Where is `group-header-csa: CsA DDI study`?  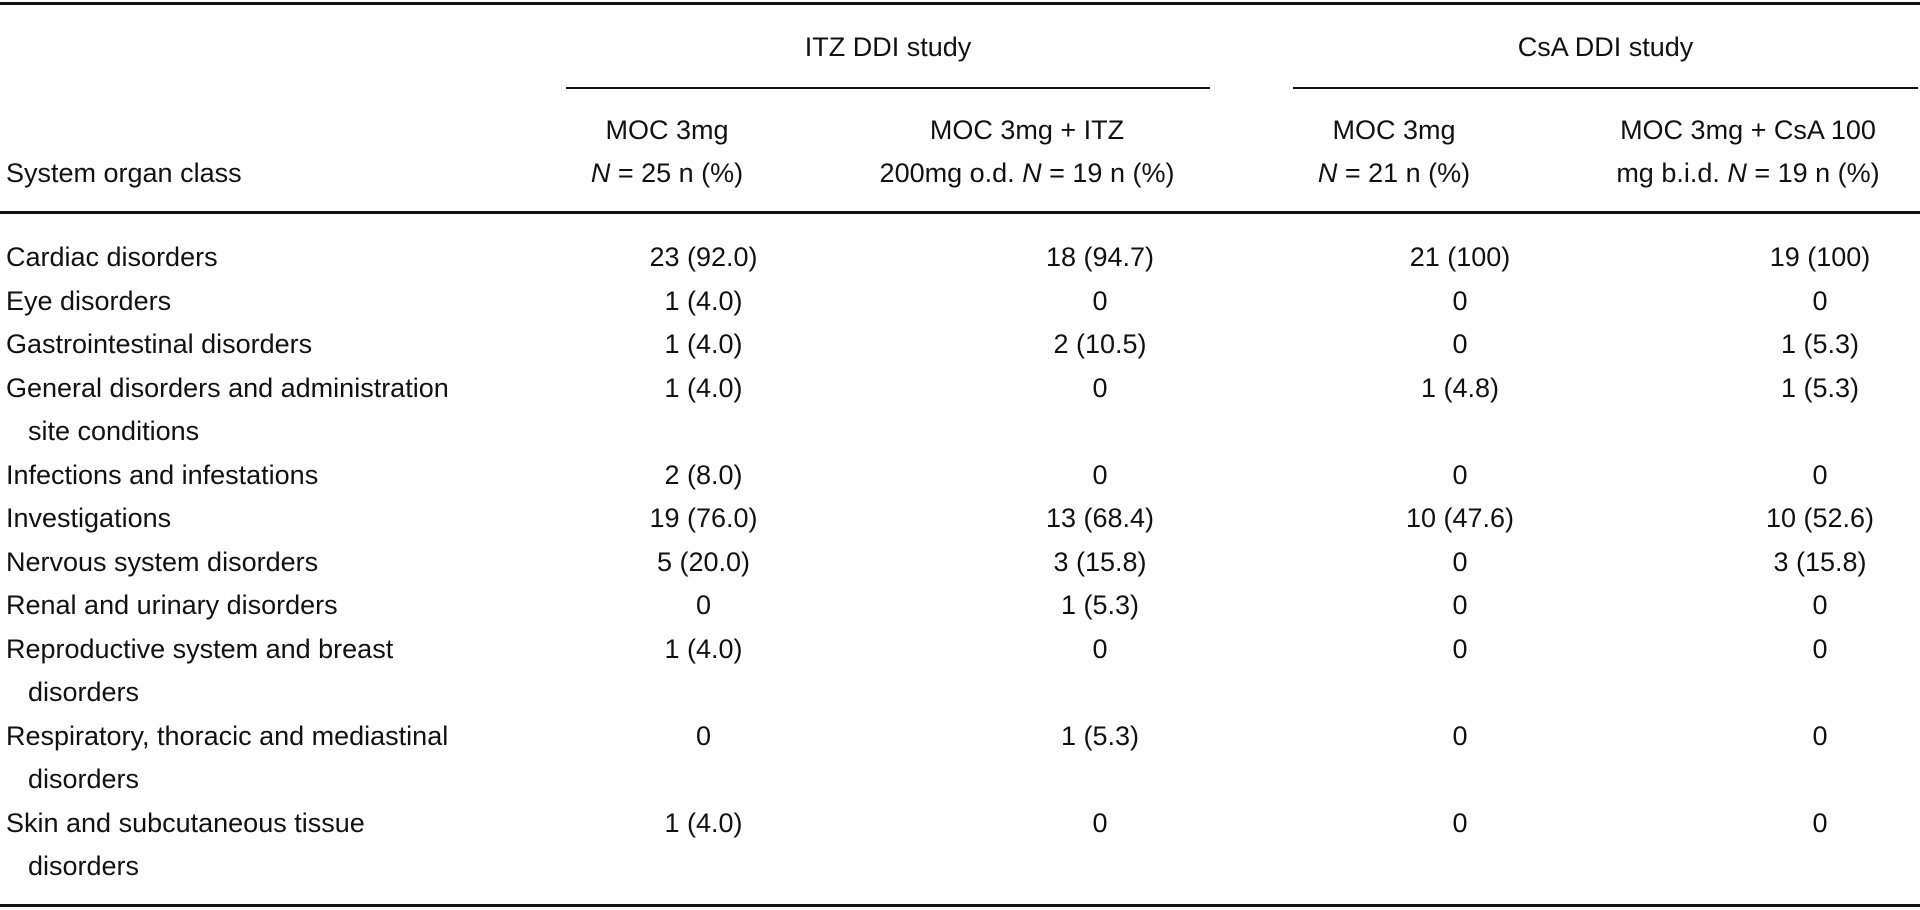 group-header-csa: CsA DDI study is located at coordinates (1605, 47).